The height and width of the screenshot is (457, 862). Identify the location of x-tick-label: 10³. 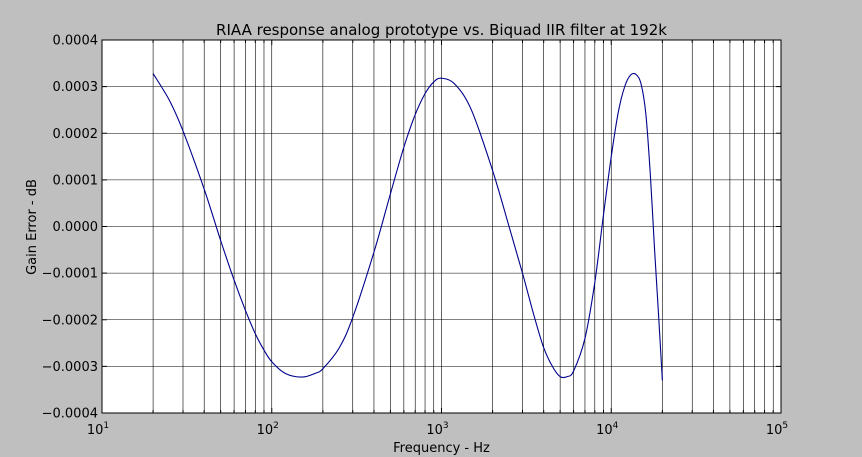
(437, 429).